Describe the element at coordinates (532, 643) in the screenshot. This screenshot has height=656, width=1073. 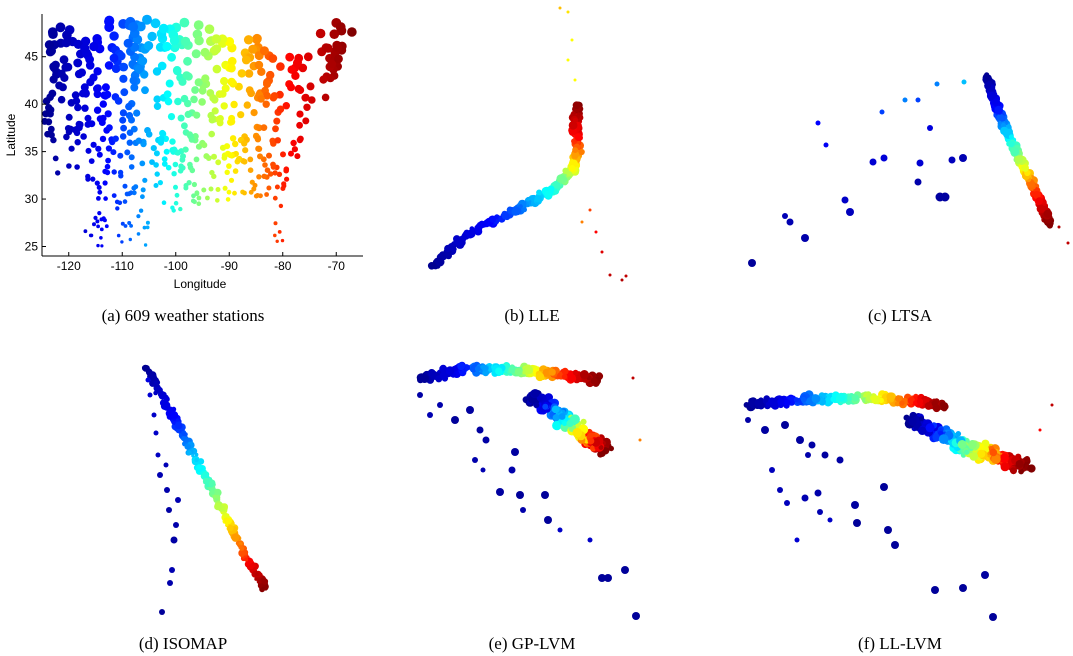
I see `caption-e: (e) GP-LVM` at that location.